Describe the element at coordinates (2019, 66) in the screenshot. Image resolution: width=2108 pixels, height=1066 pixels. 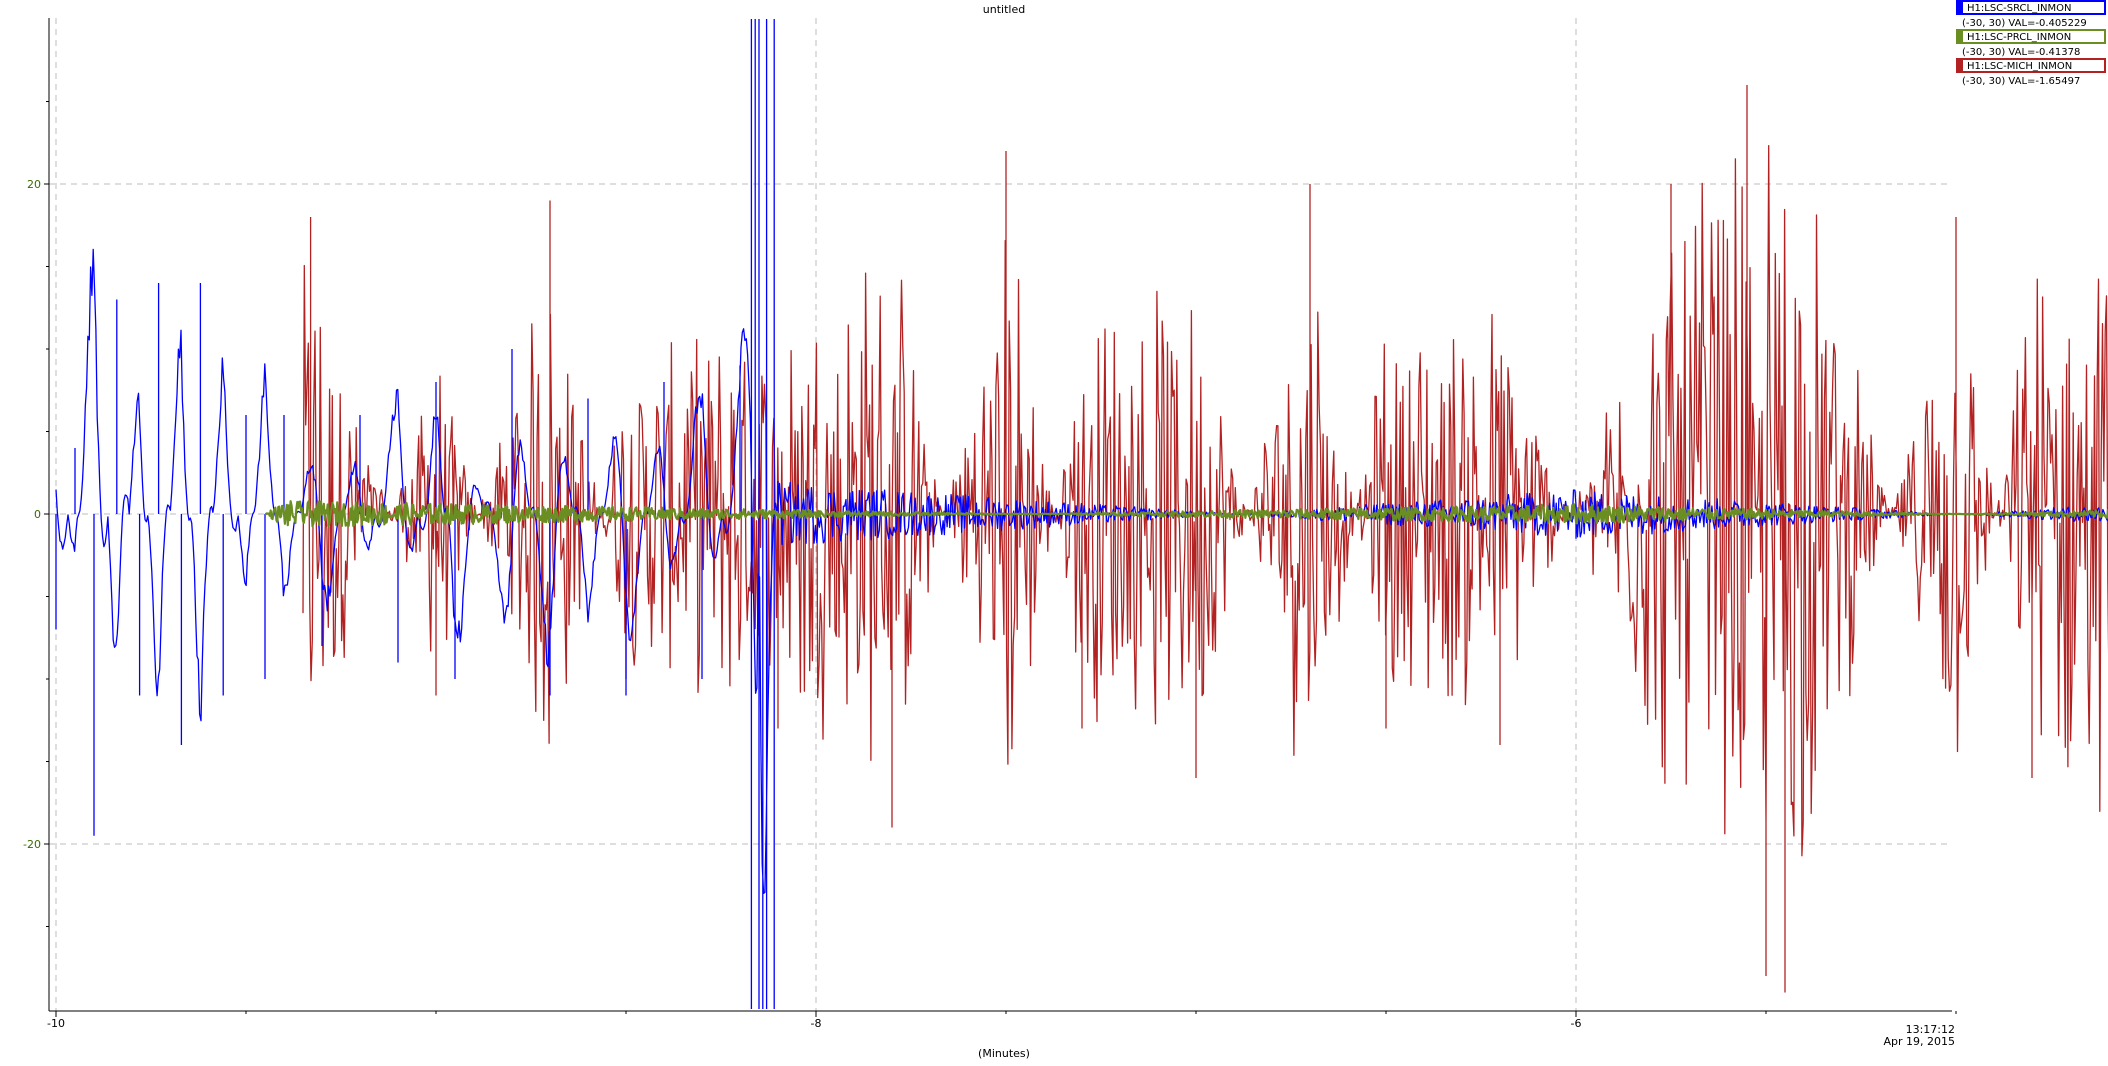
I see `legend-series-name: H1:LSC-MICH_INMON` at that location.